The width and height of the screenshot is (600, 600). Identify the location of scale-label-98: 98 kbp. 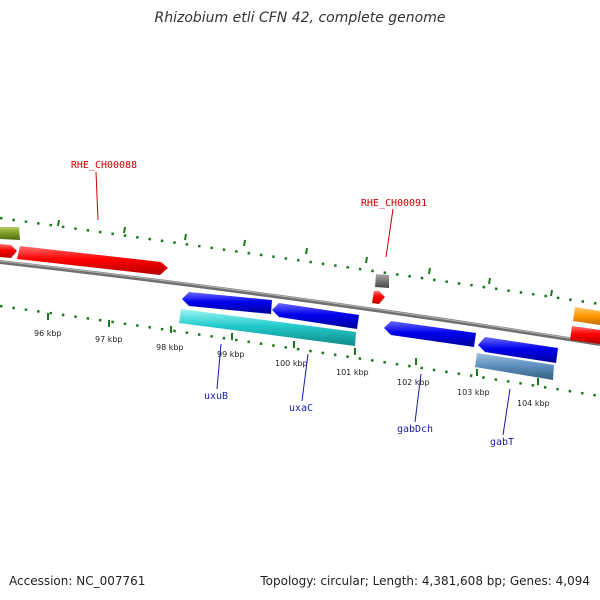
(170, 347).